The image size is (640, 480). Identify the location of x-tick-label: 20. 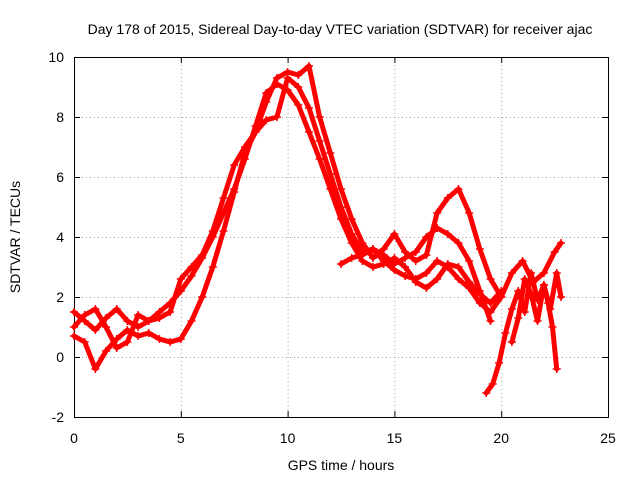
(501, 438).